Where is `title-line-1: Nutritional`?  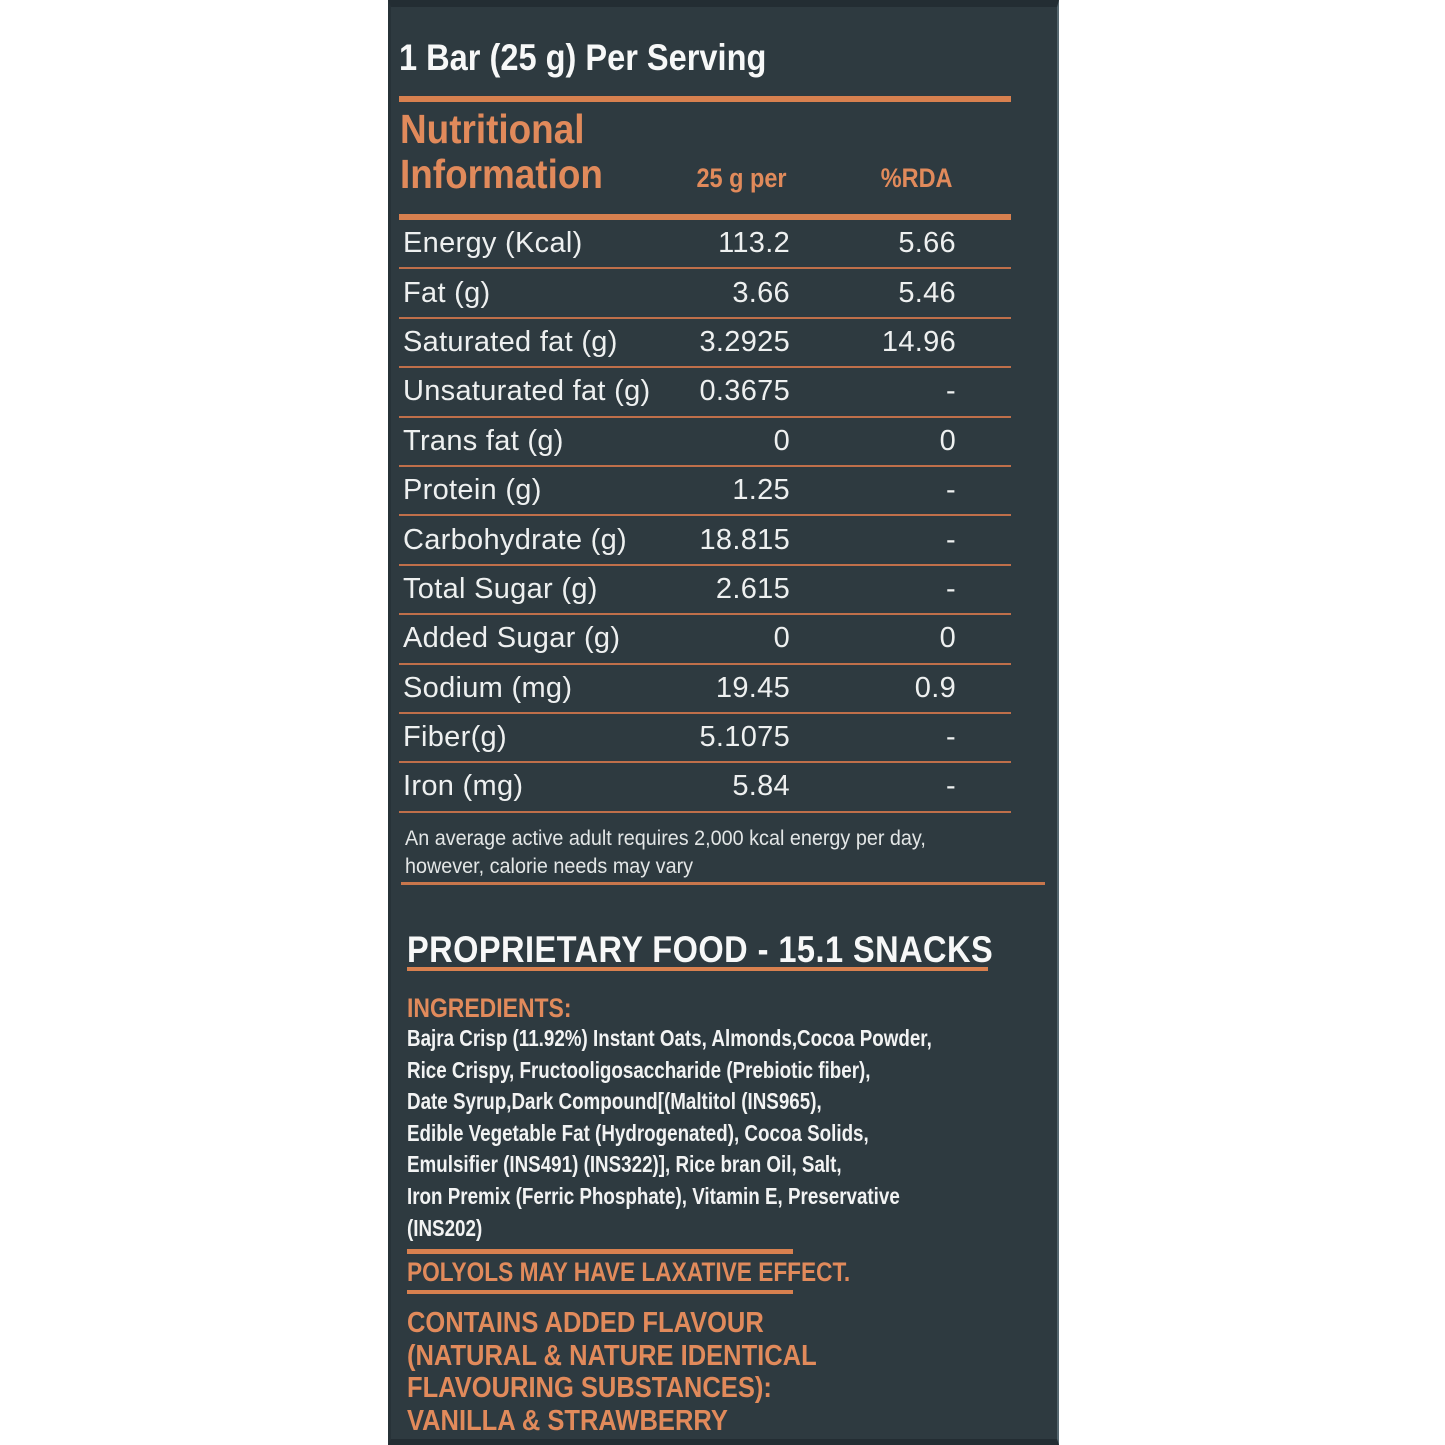
title-line-1: Nutritional is located at coordinates (492, 129).